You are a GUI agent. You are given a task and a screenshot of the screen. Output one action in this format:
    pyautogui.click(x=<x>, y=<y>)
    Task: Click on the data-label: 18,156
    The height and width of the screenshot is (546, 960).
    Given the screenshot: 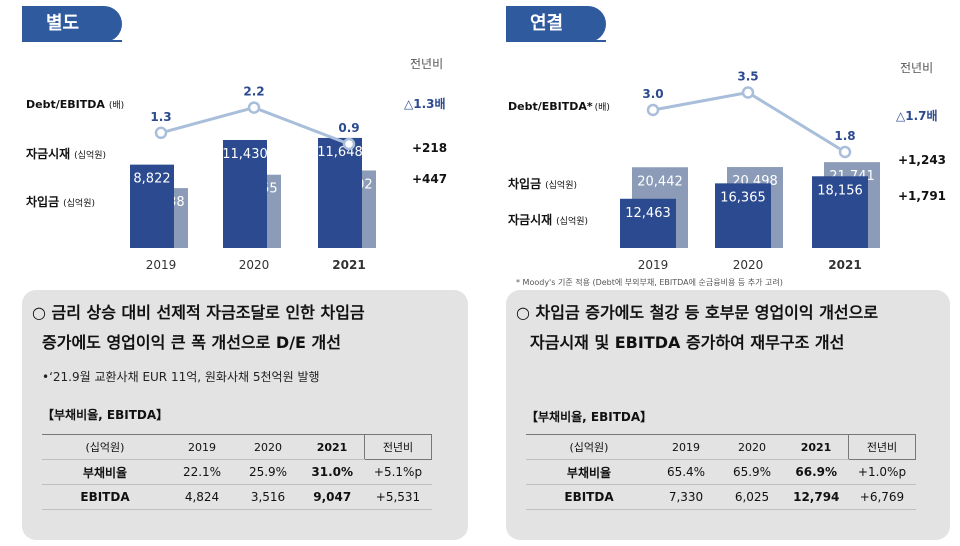 What is the action you would take?
    pyautogui.click(x=840, y=190)
    